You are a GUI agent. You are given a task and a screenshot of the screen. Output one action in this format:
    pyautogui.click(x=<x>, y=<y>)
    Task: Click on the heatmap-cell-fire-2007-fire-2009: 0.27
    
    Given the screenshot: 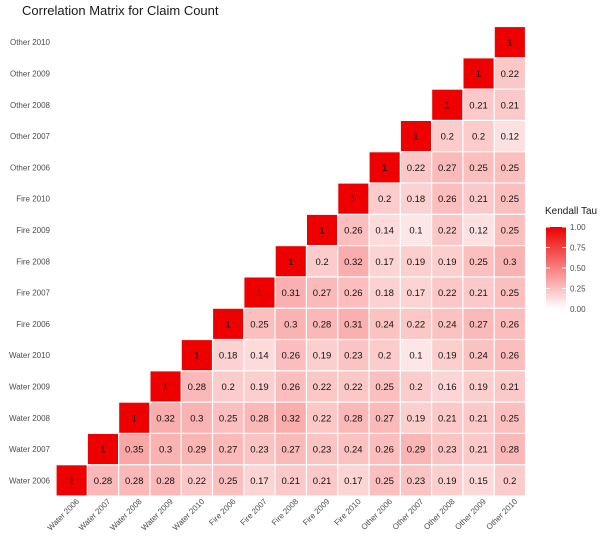 What is the action you would take?
    pyautogui.click(x=322, y=292)
    